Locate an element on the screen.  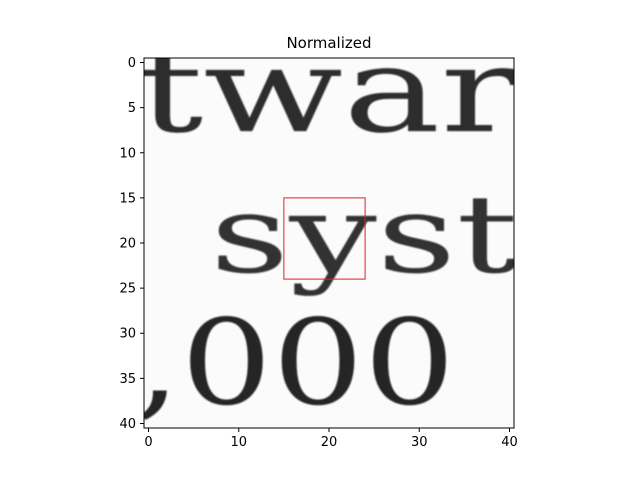
y-tick-label: 15 is located at coordinates (127, 198).